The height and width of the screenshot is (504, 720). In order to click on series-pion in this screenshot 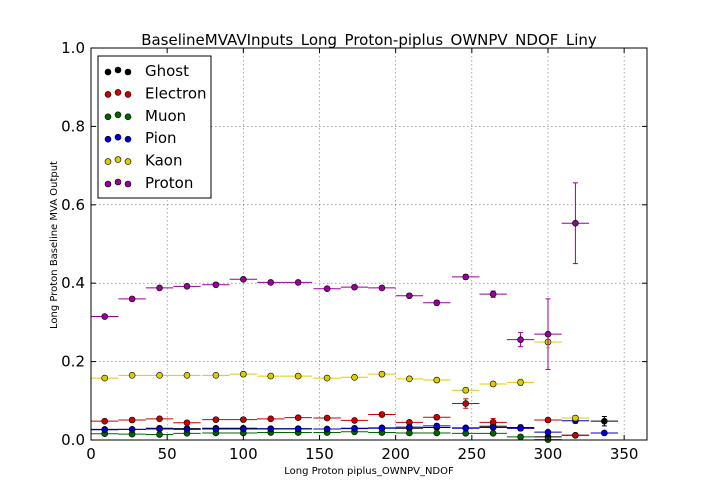, I will do `click(355, 427)`.